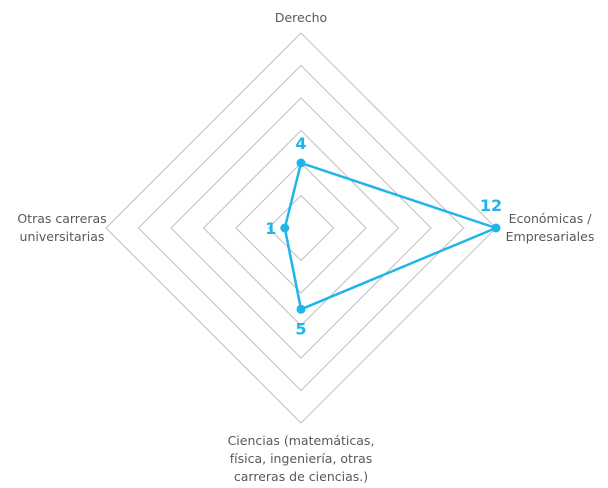 This screenshot has width=608, height=488. I want to click on axis-label-1: Económicas / Empresariales, so click(550, 227).